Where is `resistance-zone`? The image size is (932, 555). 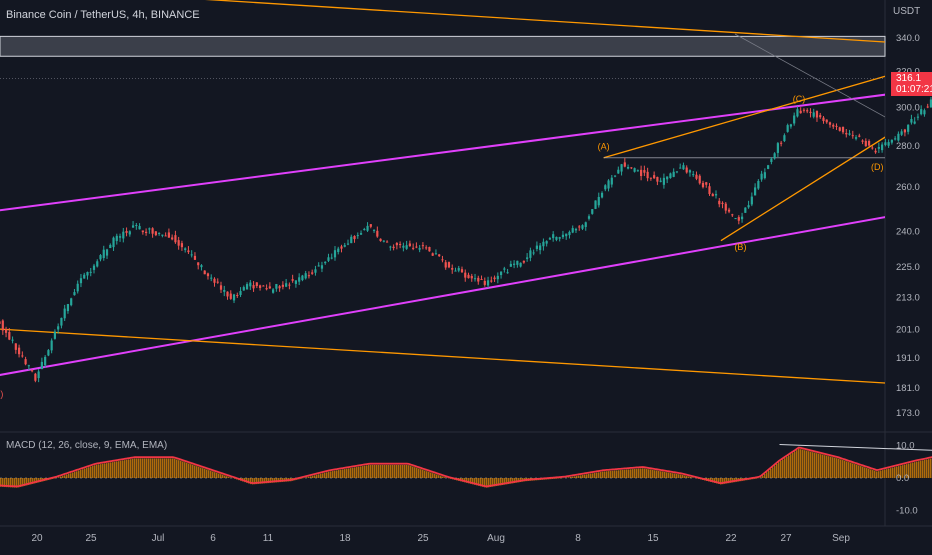
resistance-zone is located at coordinates (443, 46).